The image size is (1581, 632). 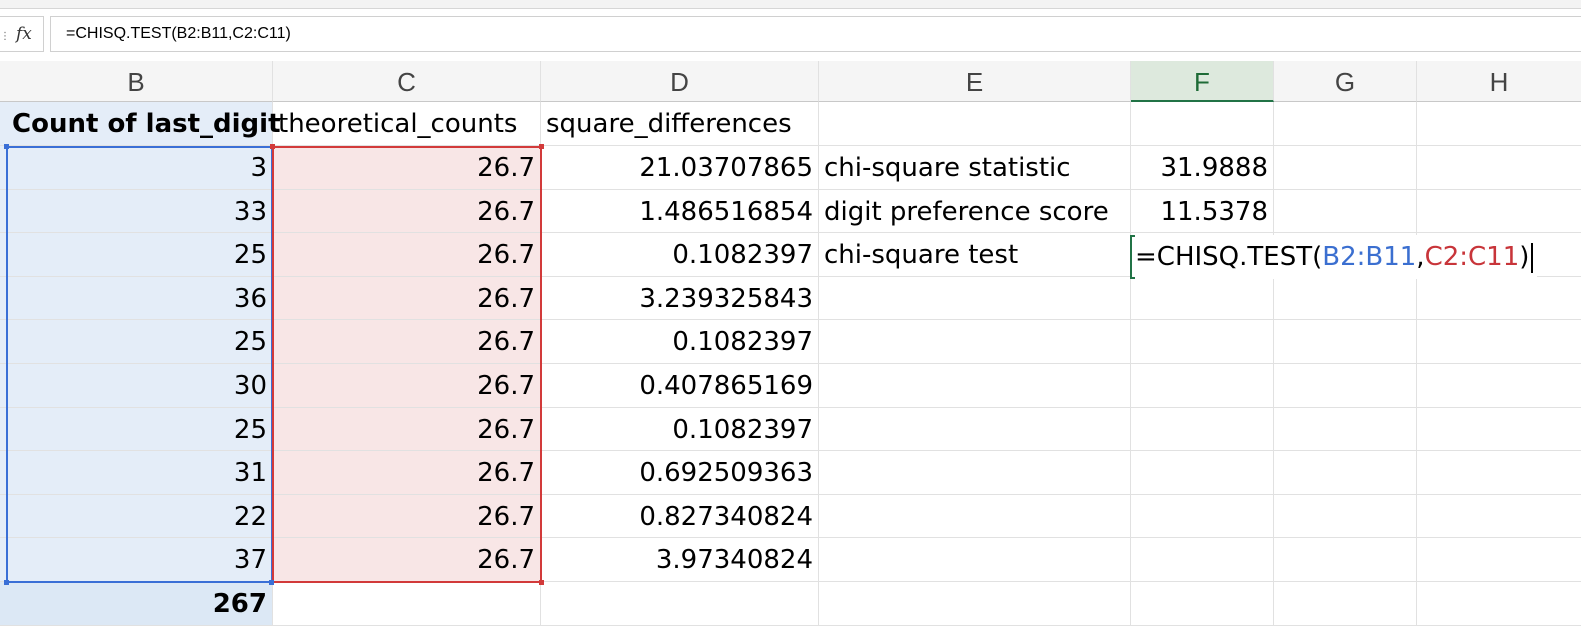 What do you see at coordinates (1345, 168) in the screenshot?
I see `cell-g2` at bounding box center [1345, 168].